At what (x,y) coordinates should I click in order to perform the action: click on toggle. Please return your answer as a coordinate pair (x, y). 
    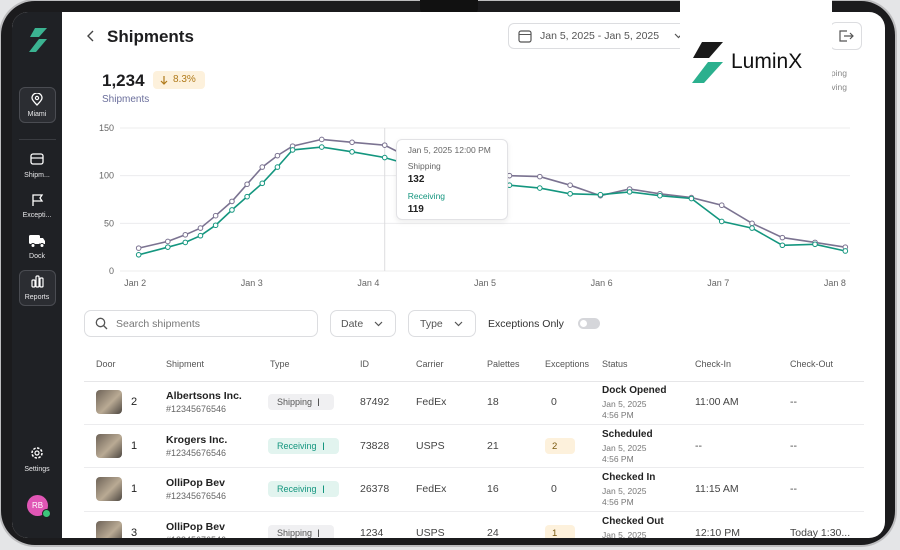
    Looking at the image, I should click on (589, 323).